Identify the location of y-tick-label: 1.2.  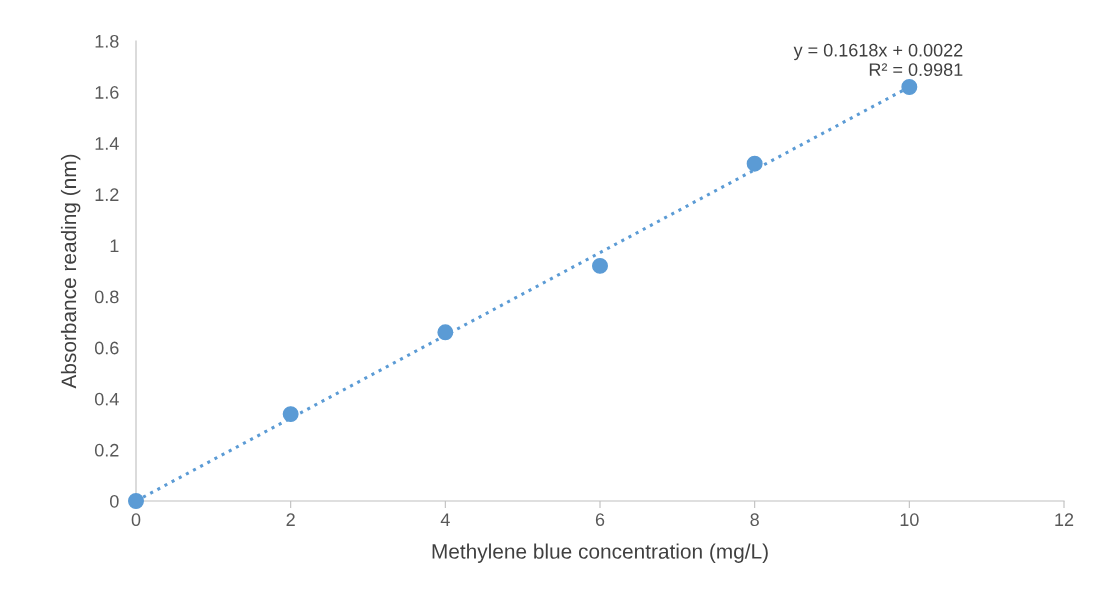
(107, 194).